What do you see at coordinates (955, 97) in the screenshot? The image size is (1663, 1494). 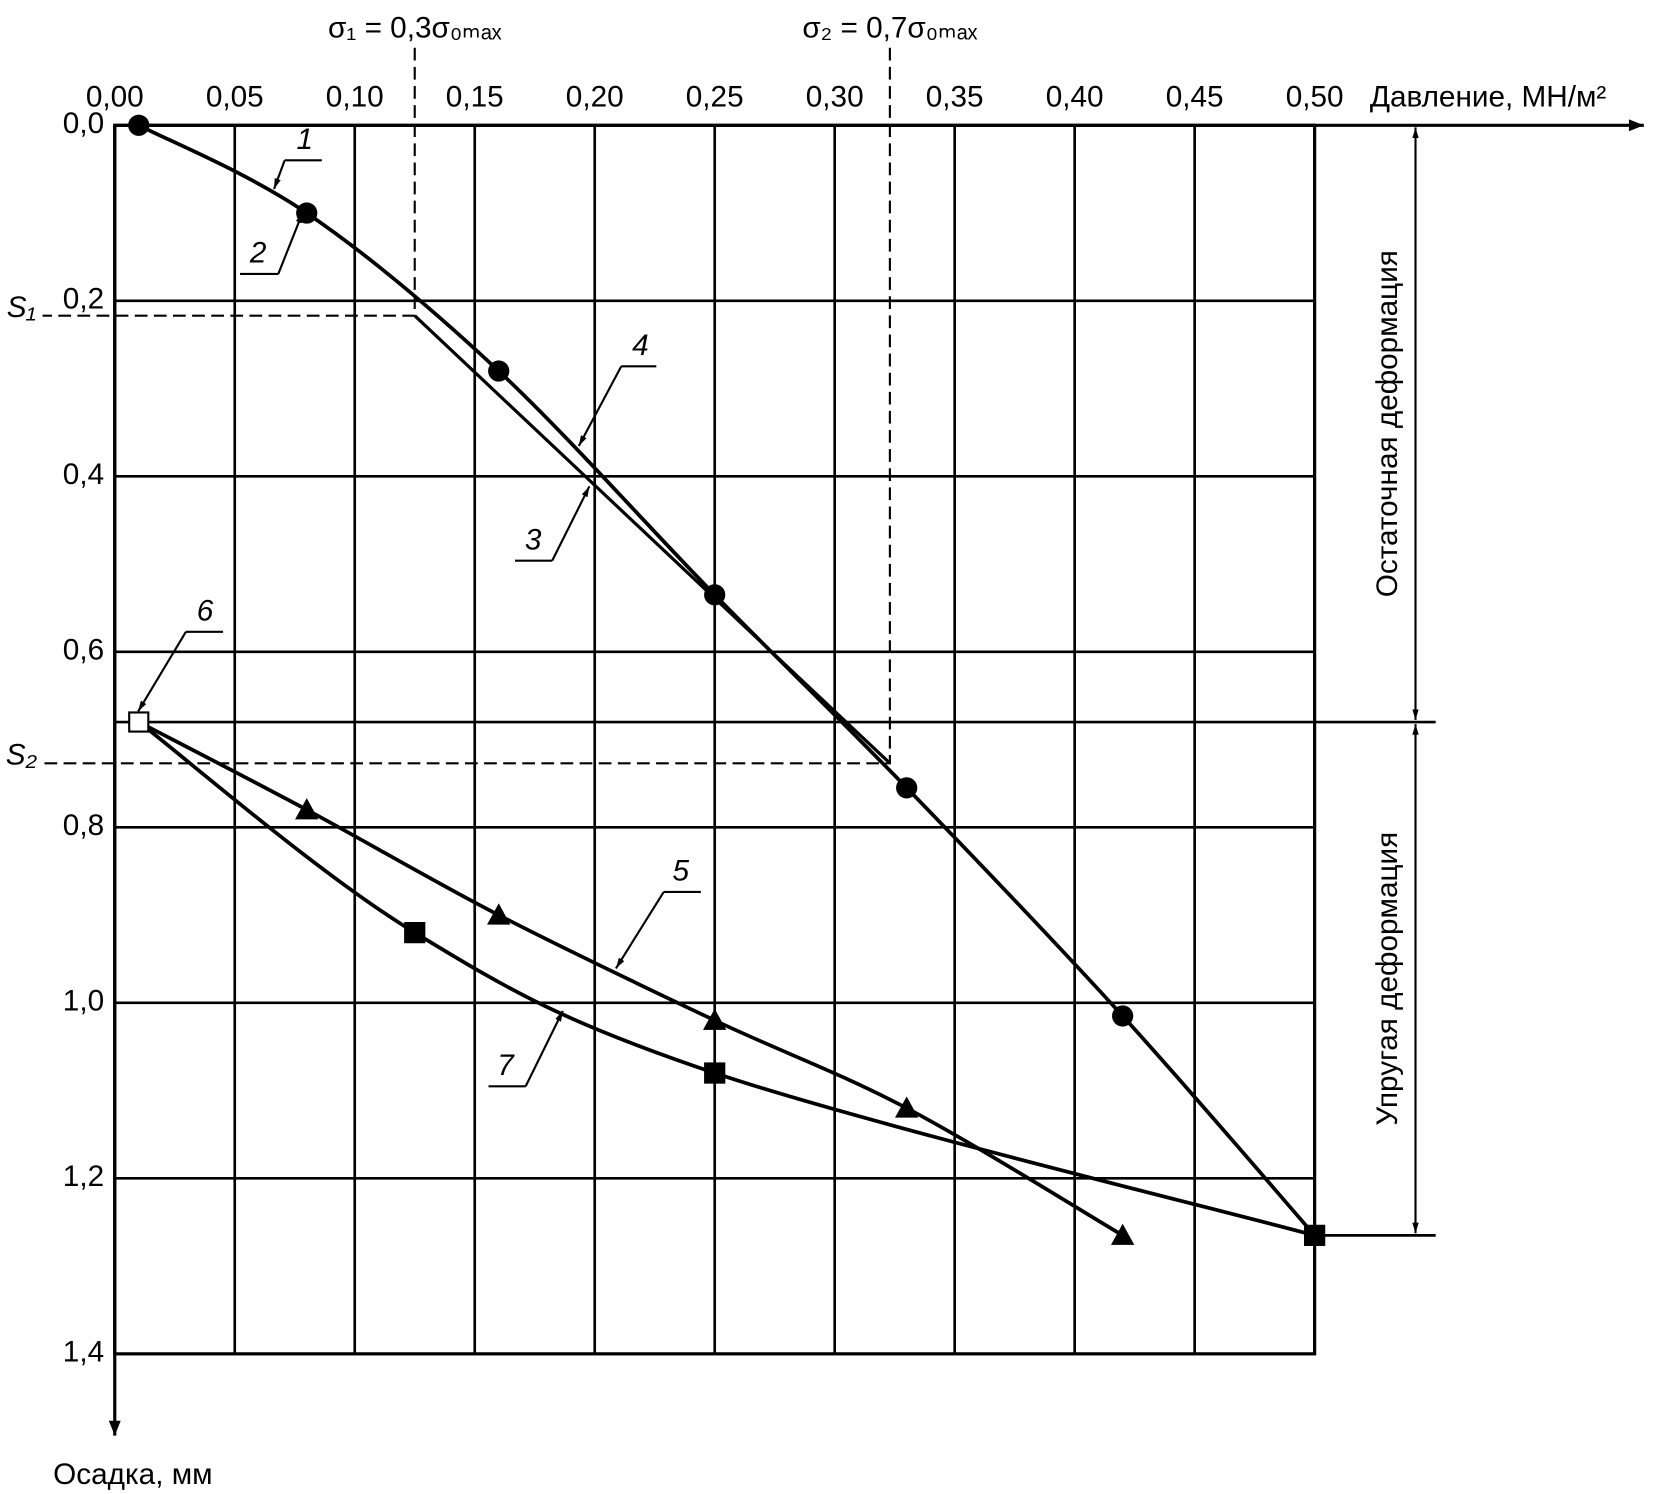 I see `x-tick-label: 0,35` at bounding box center [955, 97].